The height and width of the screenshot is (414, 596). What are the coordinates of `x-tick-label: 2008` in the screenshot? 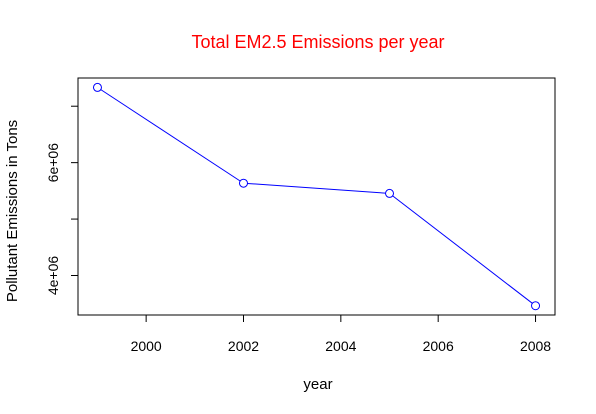 It's located at (535, 346).